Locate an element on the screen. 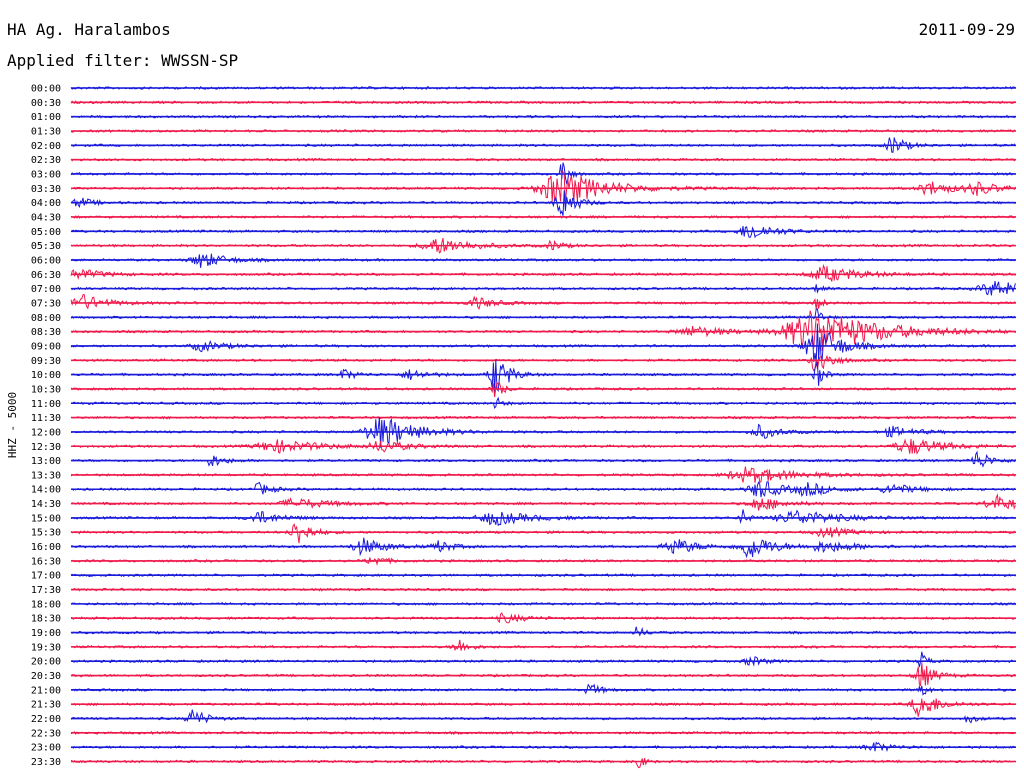  time-tick-label: 14:30 is located at coordinates (46, 504).